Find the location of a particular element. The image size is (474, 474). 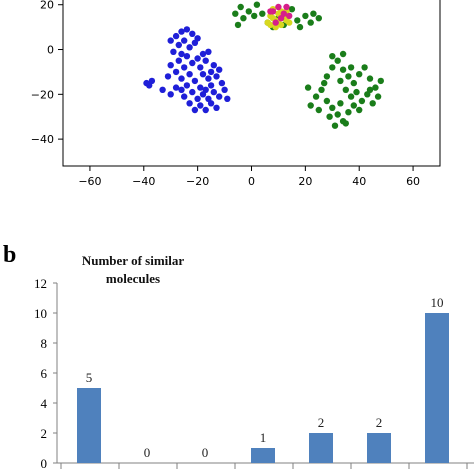

bar-y-tick-label: 8 is located at coordinates (44, 343).